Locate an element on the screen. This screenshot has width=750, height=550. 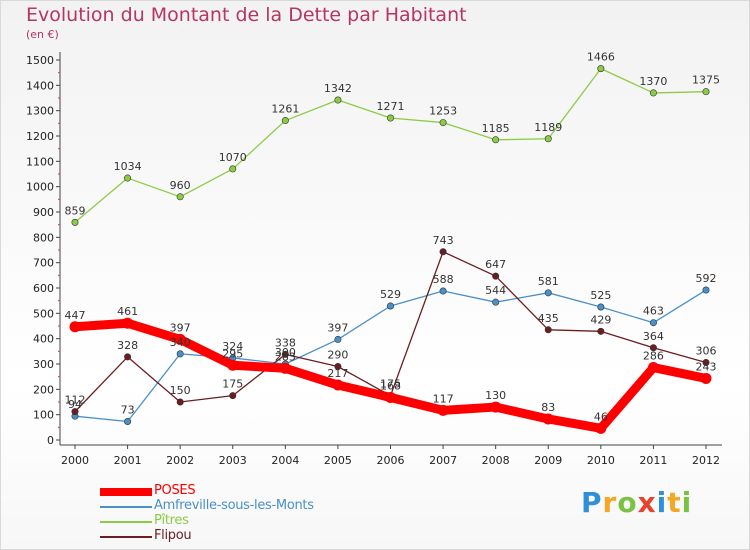
y-tick-label: 100 is located at coordinates (43, 415).